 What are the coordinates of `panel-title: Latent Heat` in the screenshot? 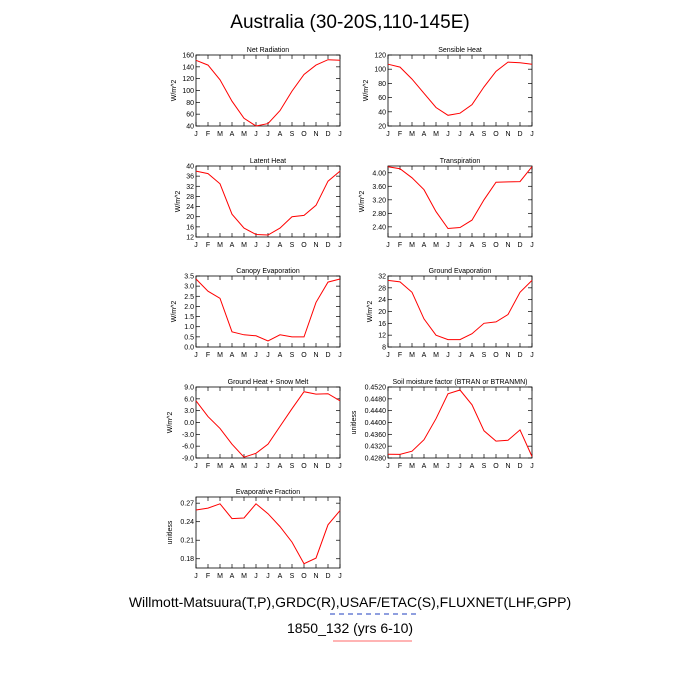 It's located at (268, 161).